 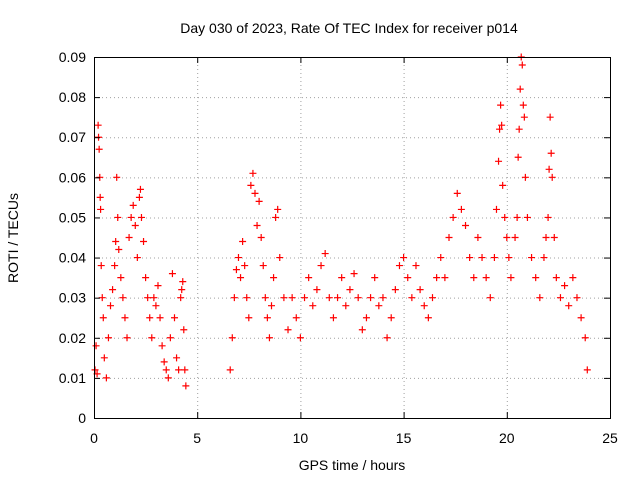 What do you see at coordinates (72, 338) in the screenshot?
I see `y-tick-label: 0.02` at bounding box center [72, 338].